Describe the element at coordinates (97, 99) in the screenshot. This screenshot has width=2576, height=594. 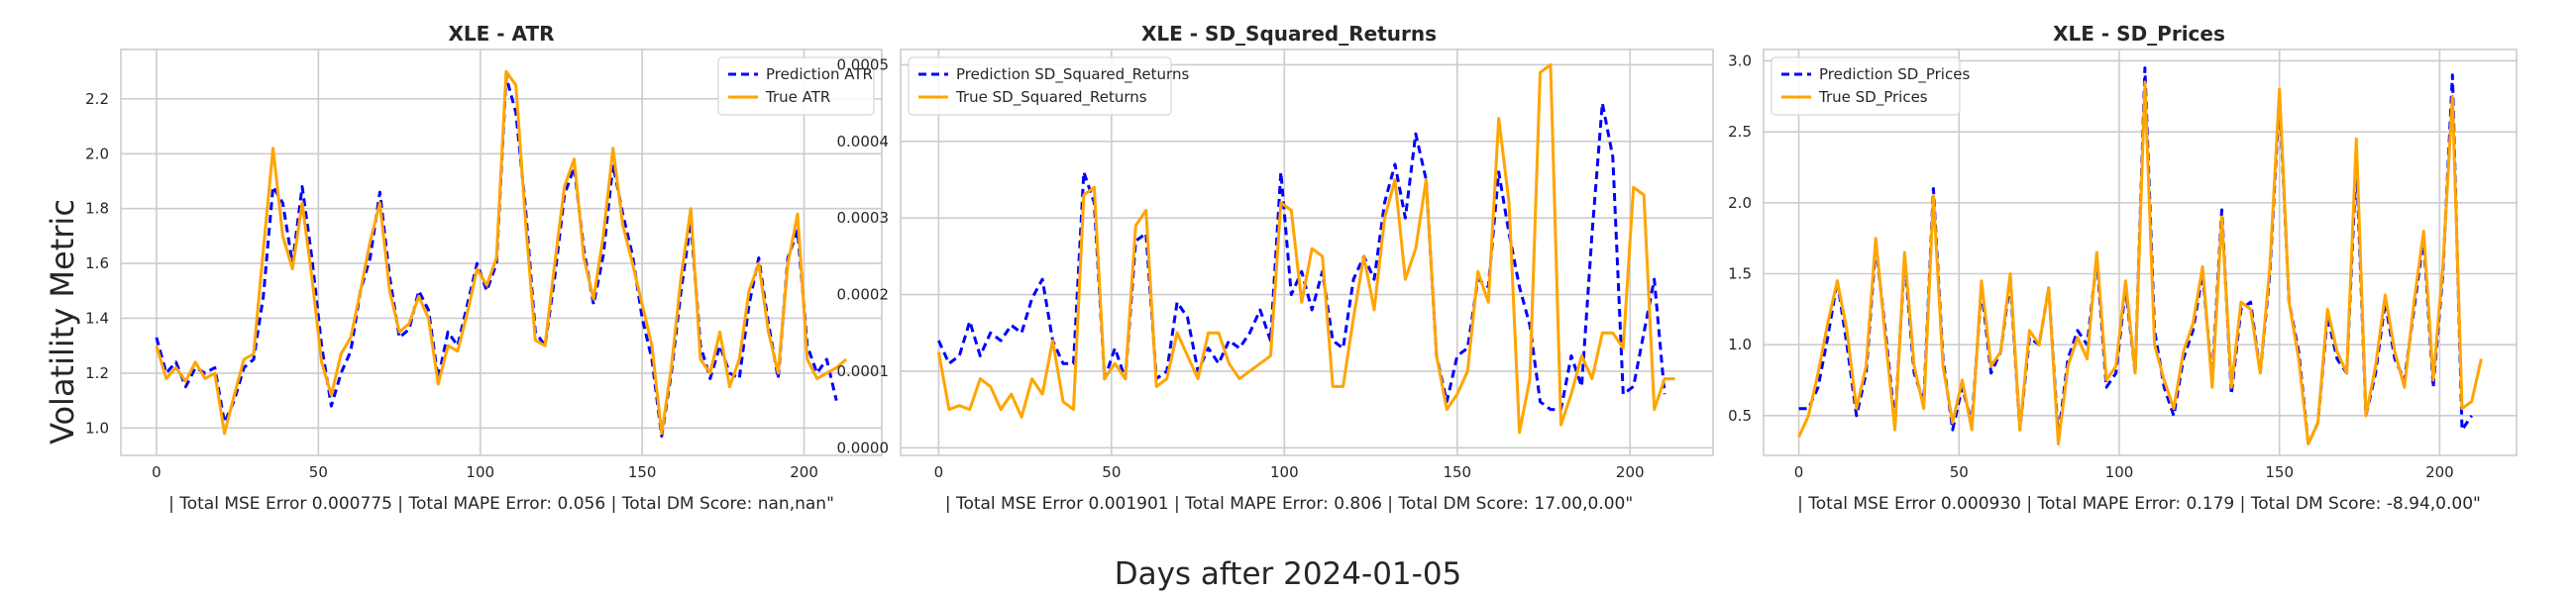
I see `y-tick-label: 2.2` at that location.